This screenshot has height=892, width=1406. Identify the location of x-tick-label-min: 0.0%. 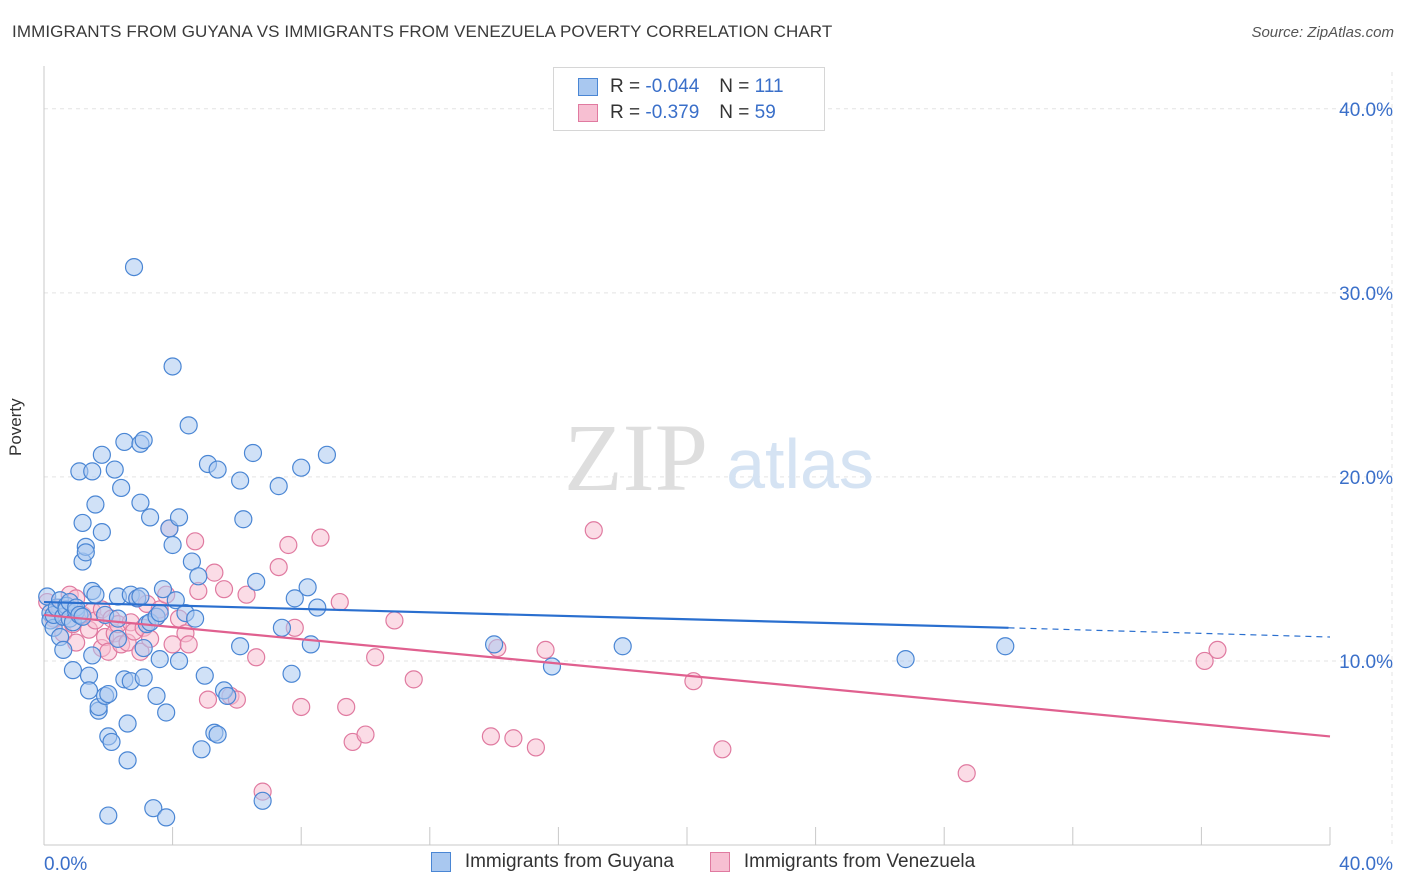
(65, 864).